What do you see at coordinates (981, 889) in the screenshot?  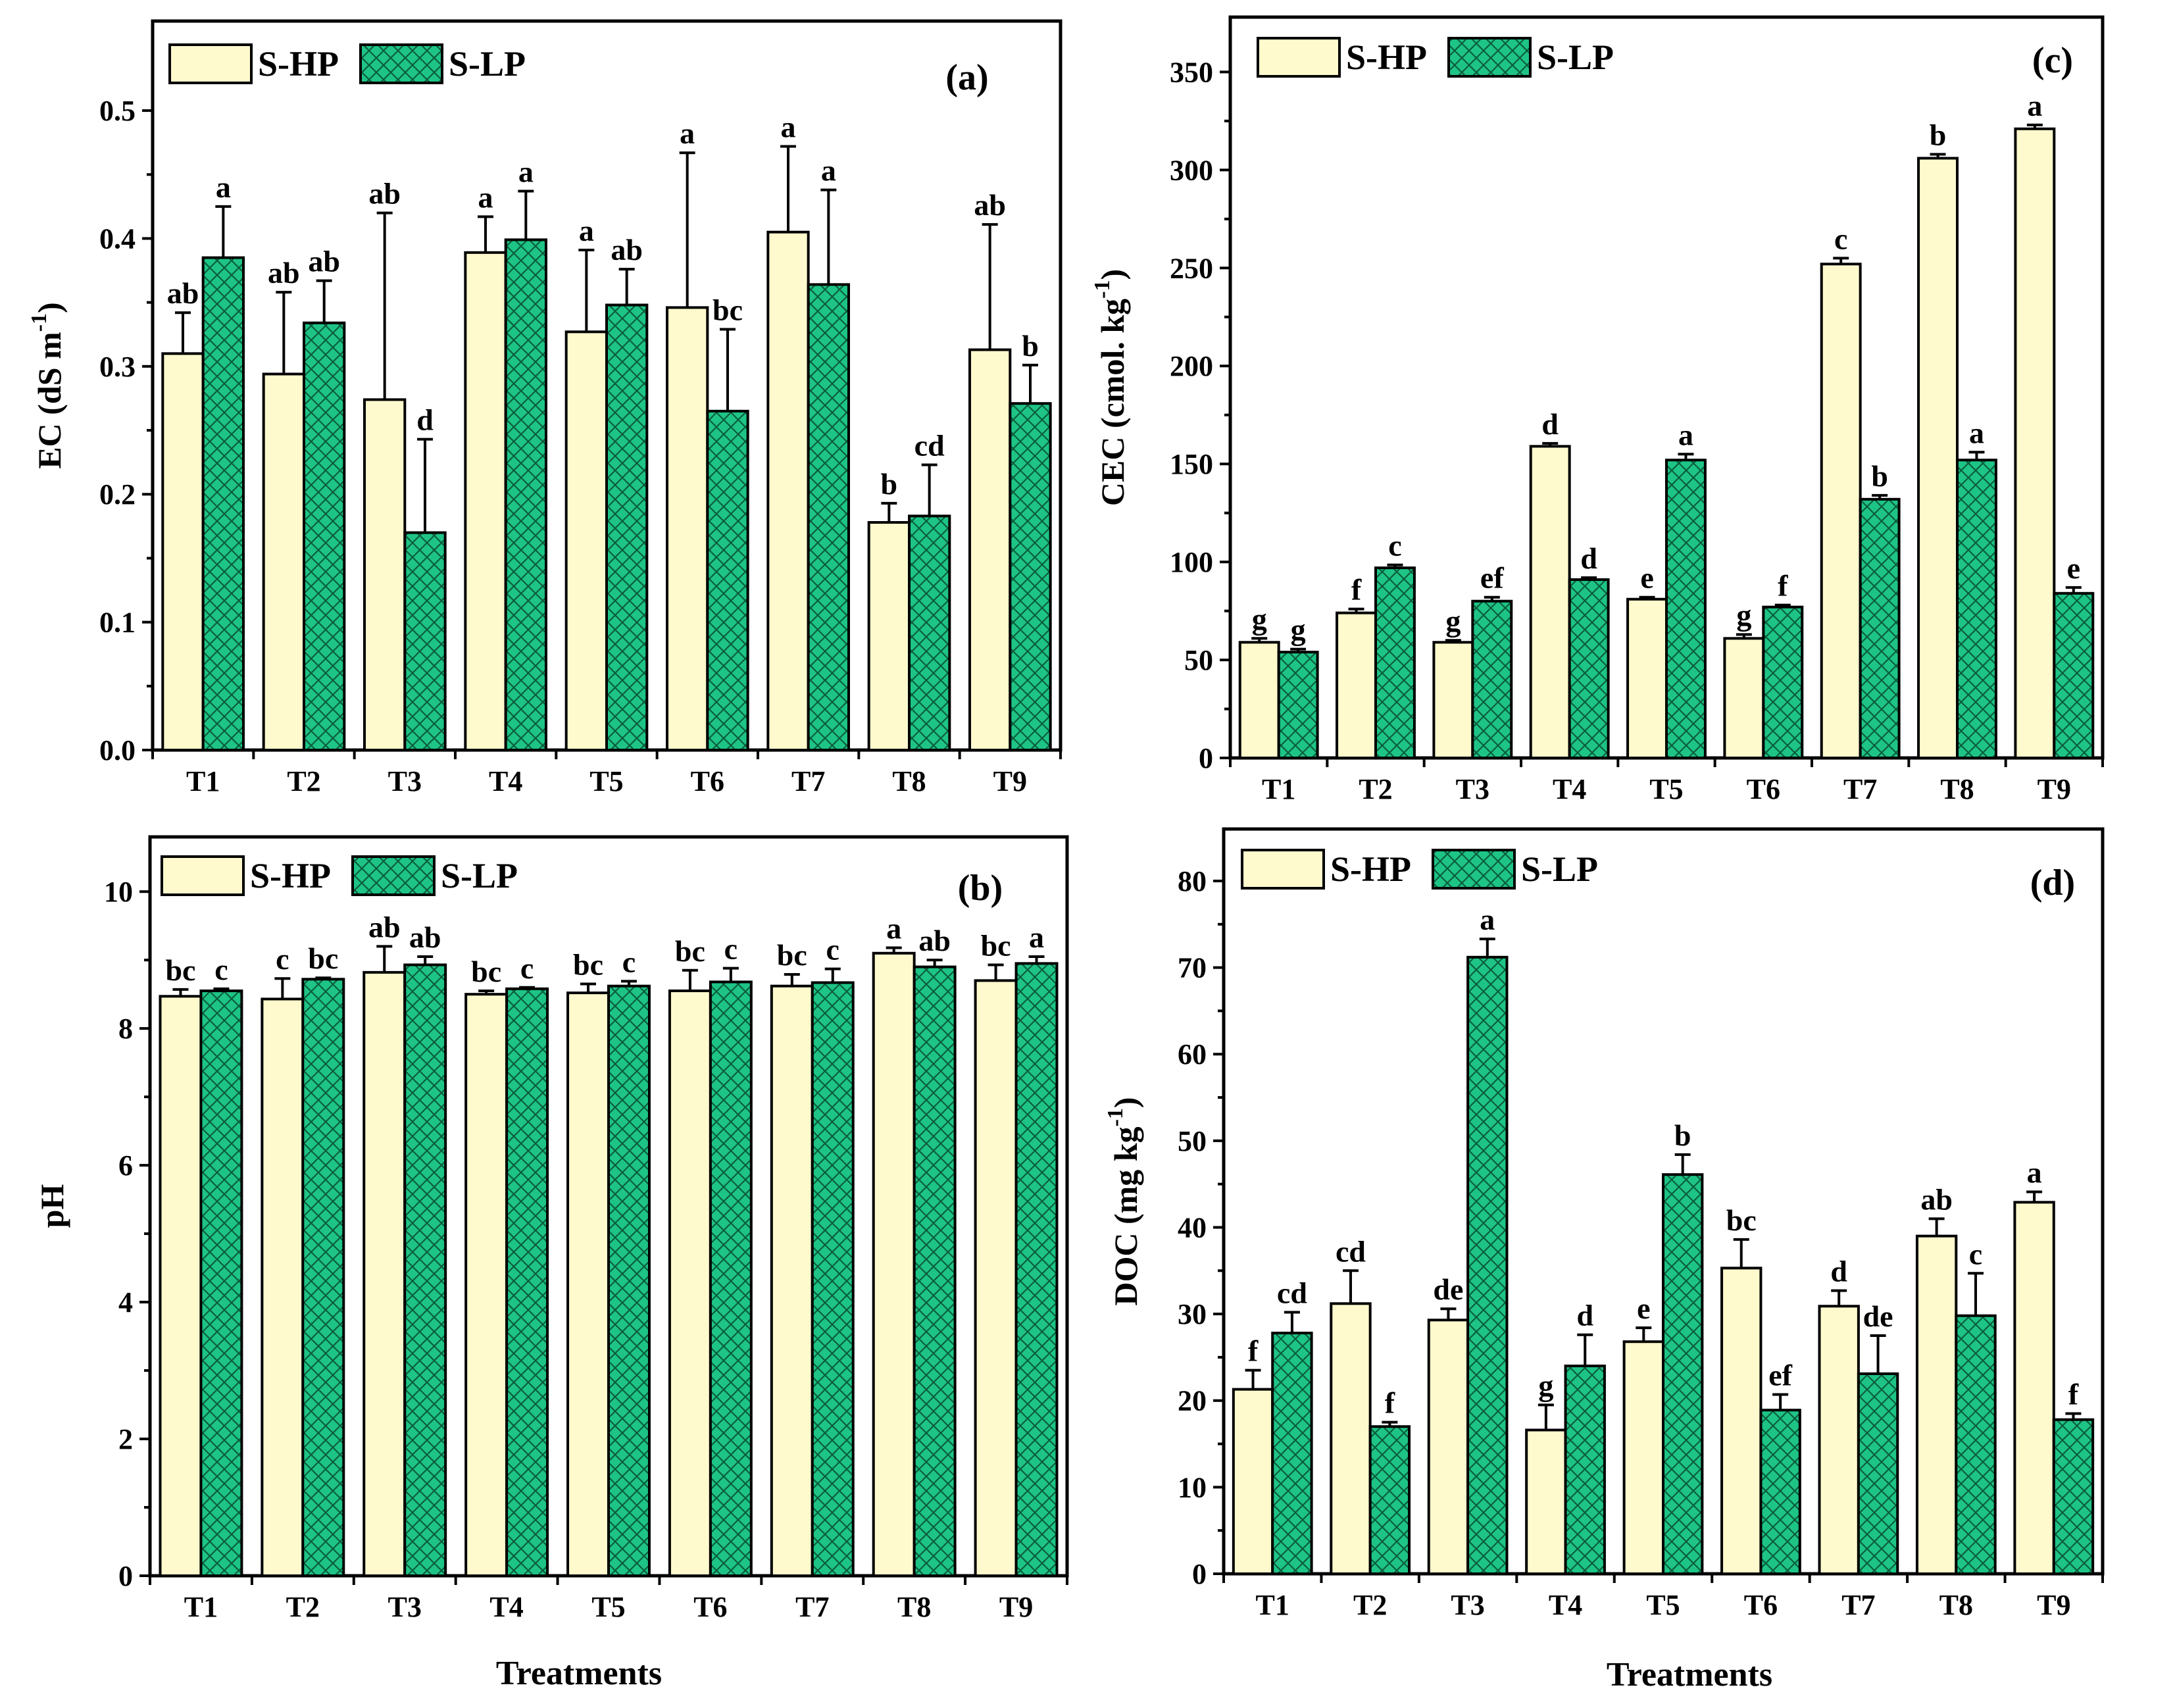 I see `panel-b-label: (b)` at bounding box center [981, 889].